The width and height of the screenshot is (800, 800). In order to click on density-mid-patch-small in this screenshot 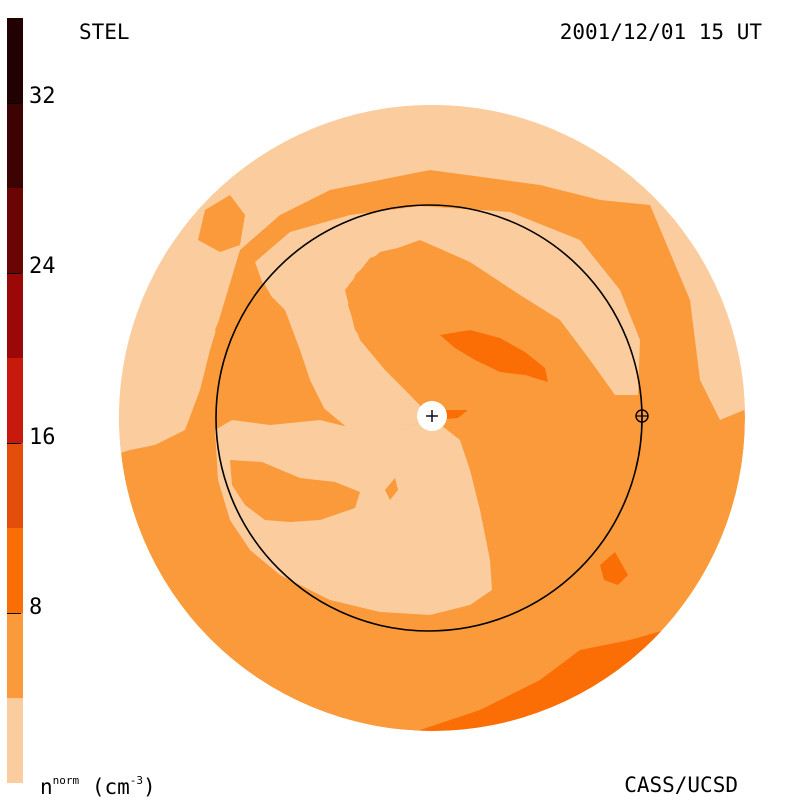, I will do `click(391, 489)`.